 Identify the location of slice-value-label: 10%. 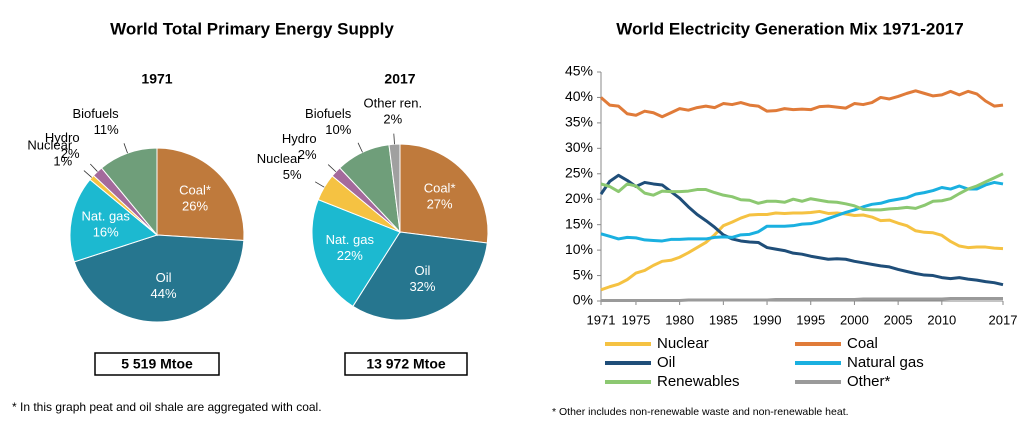
(338, 129).